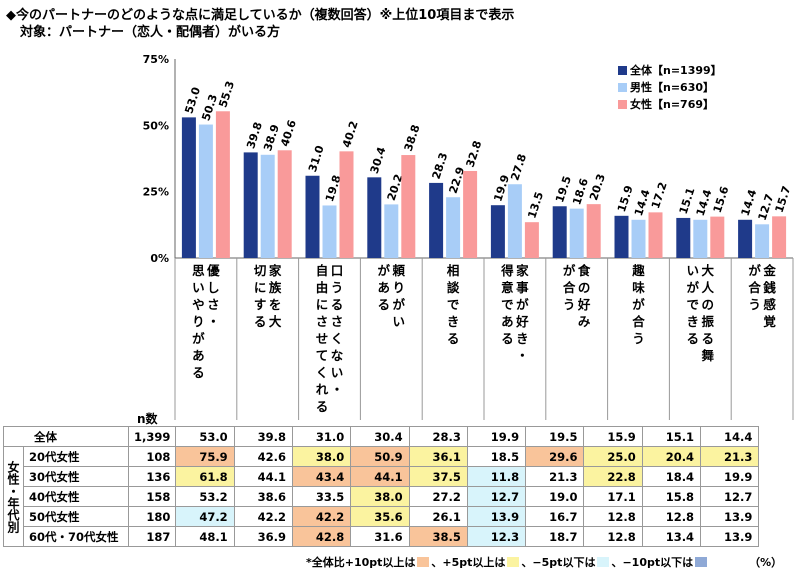  I want to click on note-text: *全体比+10pt以上は, so click(361, 562).